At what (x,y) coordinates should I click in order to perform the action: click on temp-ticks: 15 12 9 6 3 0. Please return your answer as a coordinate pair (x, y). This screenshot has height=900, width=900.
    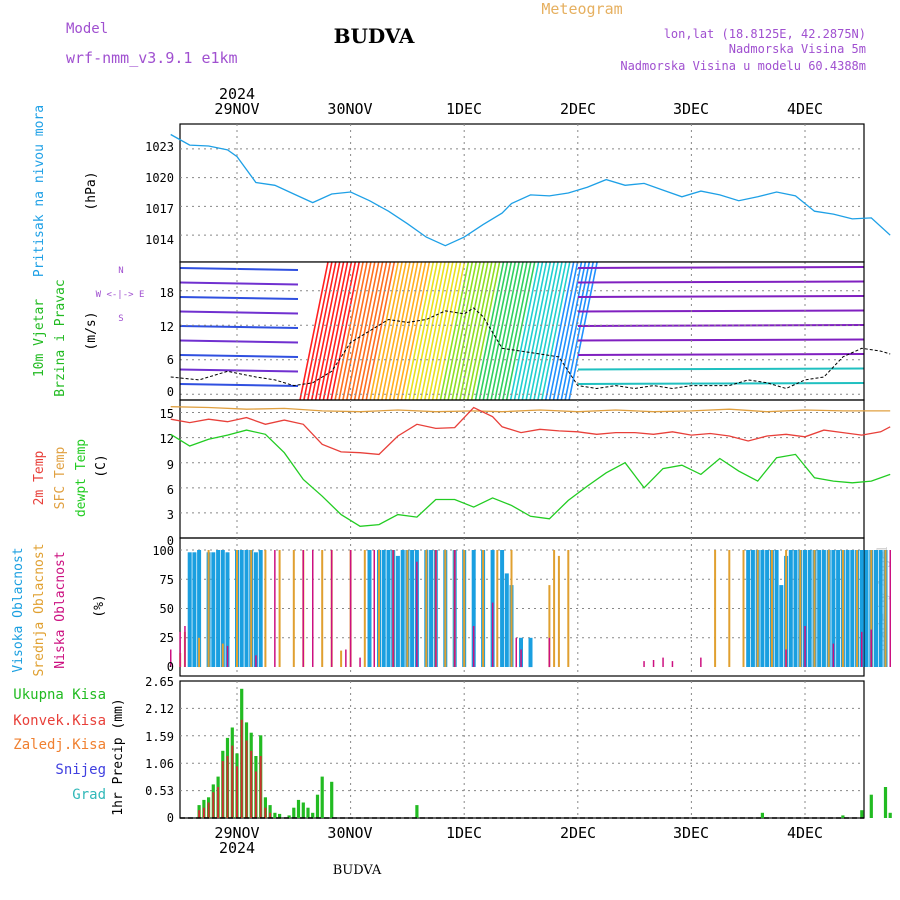
    Looking at the image, I should click on (167, 477).